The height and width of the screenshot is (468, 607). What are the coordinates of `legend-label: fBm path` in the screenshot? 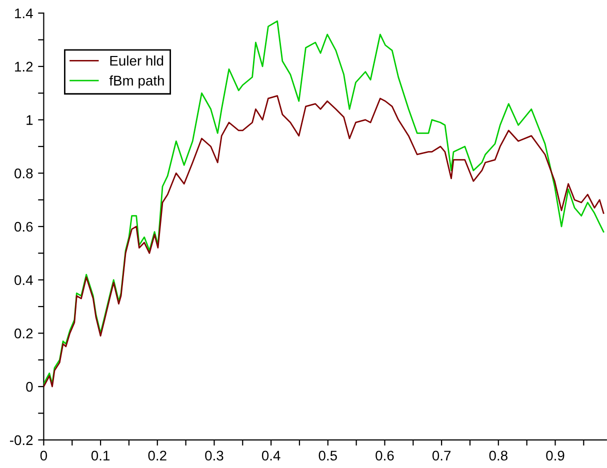 It's located at (136, 81).